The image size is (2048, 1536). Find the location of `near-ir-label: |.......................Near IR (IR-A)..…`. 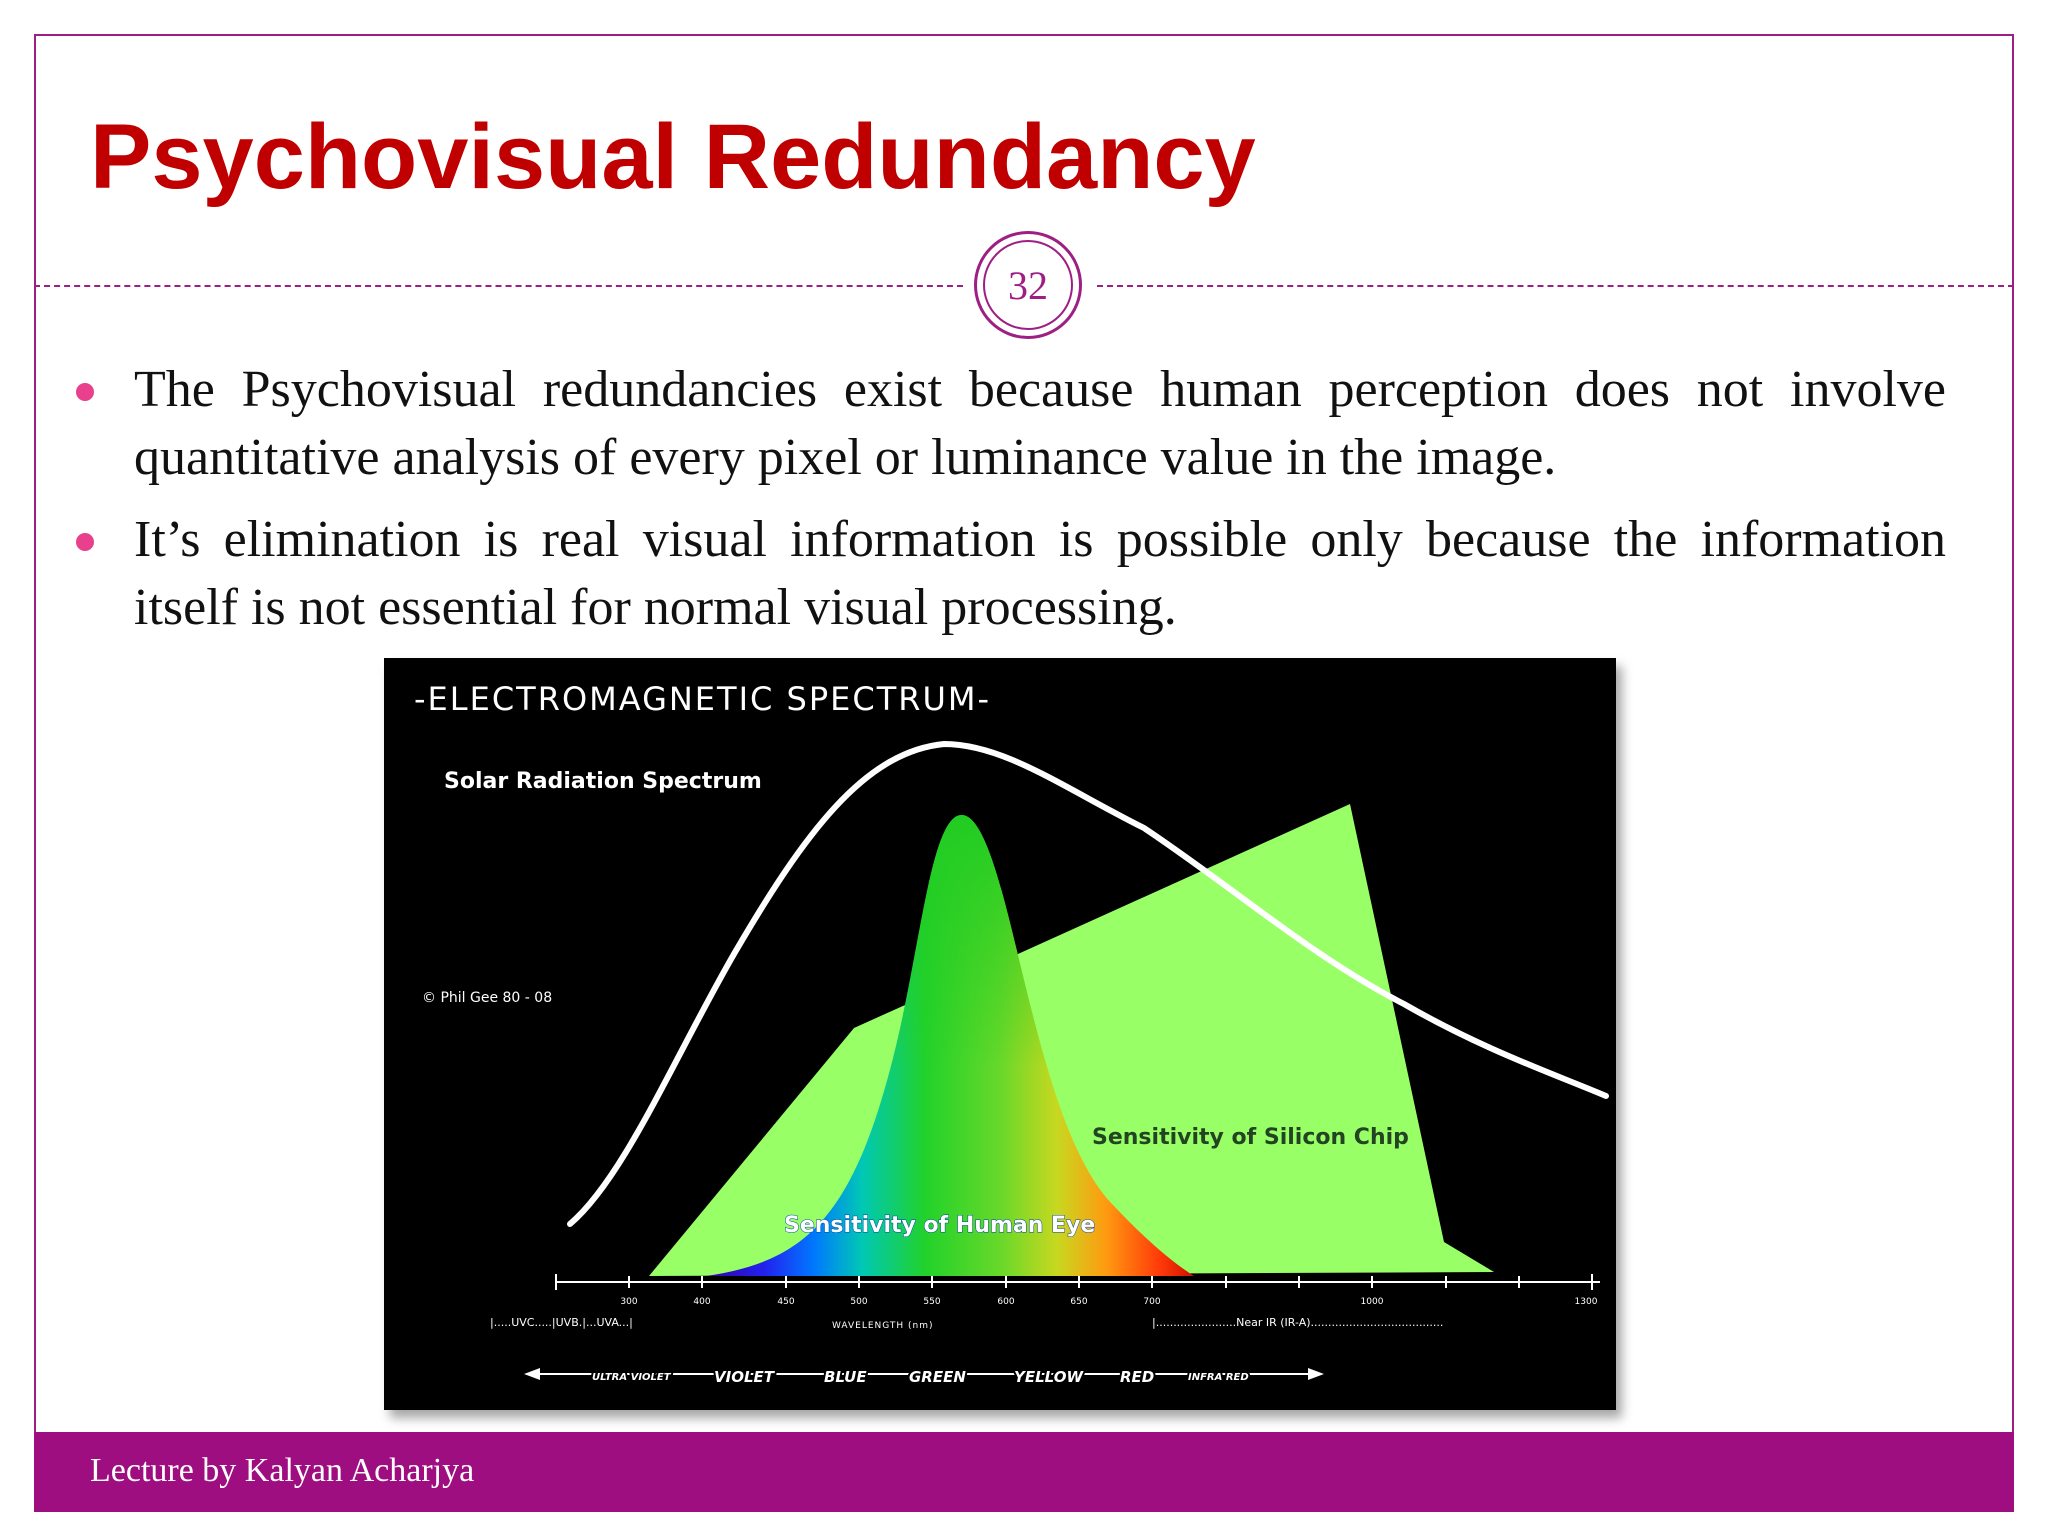

near-ir-label: |.......................Near IR (IR-A)..… is located at coordinates (1297, 1322).